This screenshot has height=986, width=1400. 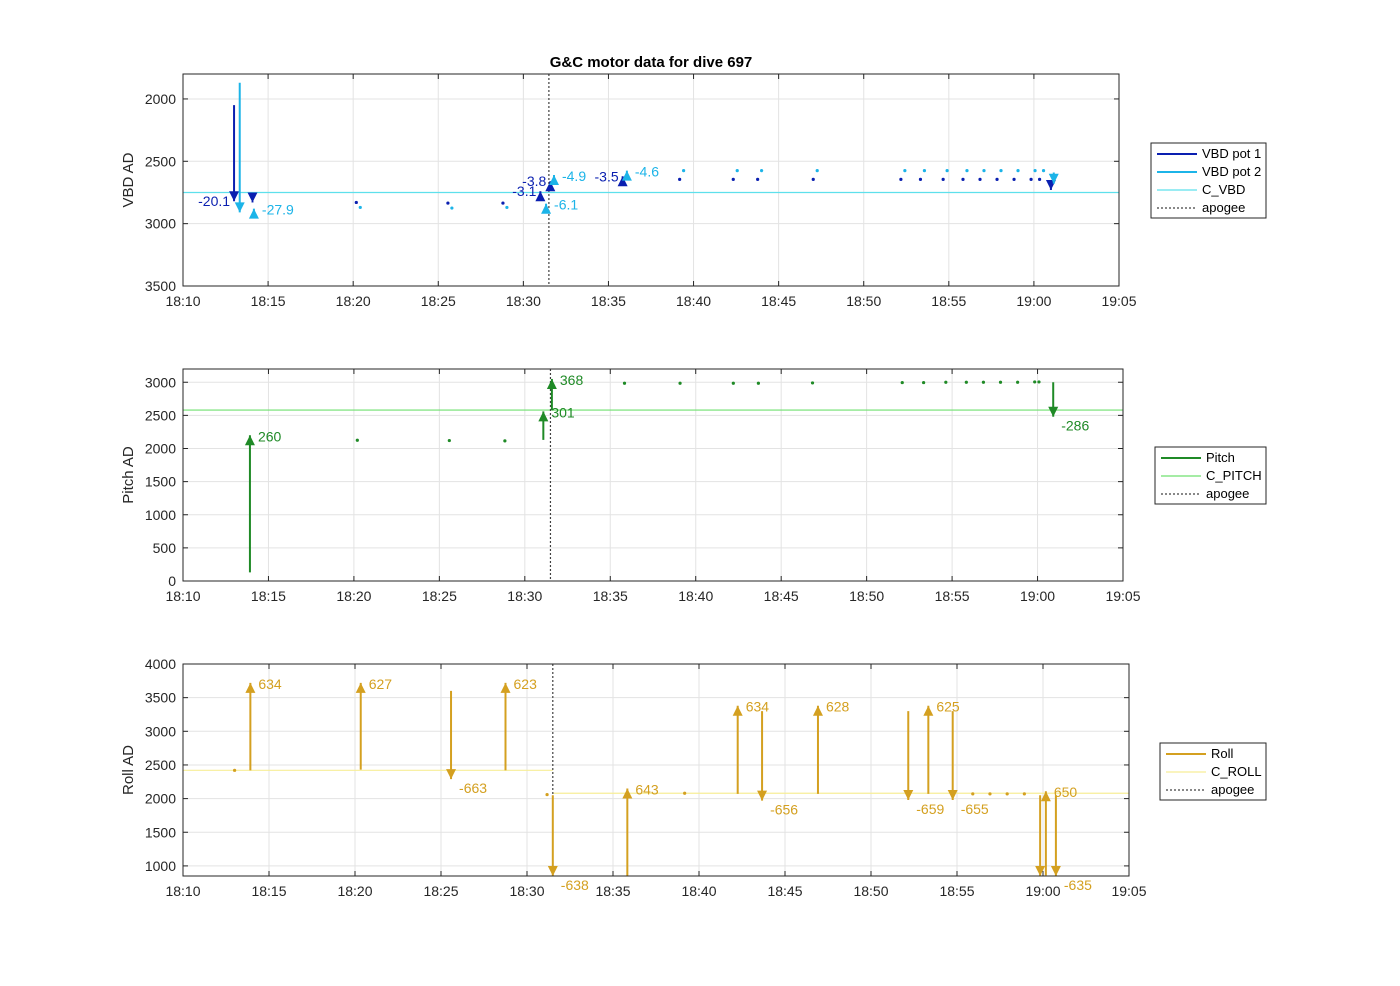 I want to click on x-tick-label: 18:10, so click(x=182, y=596).